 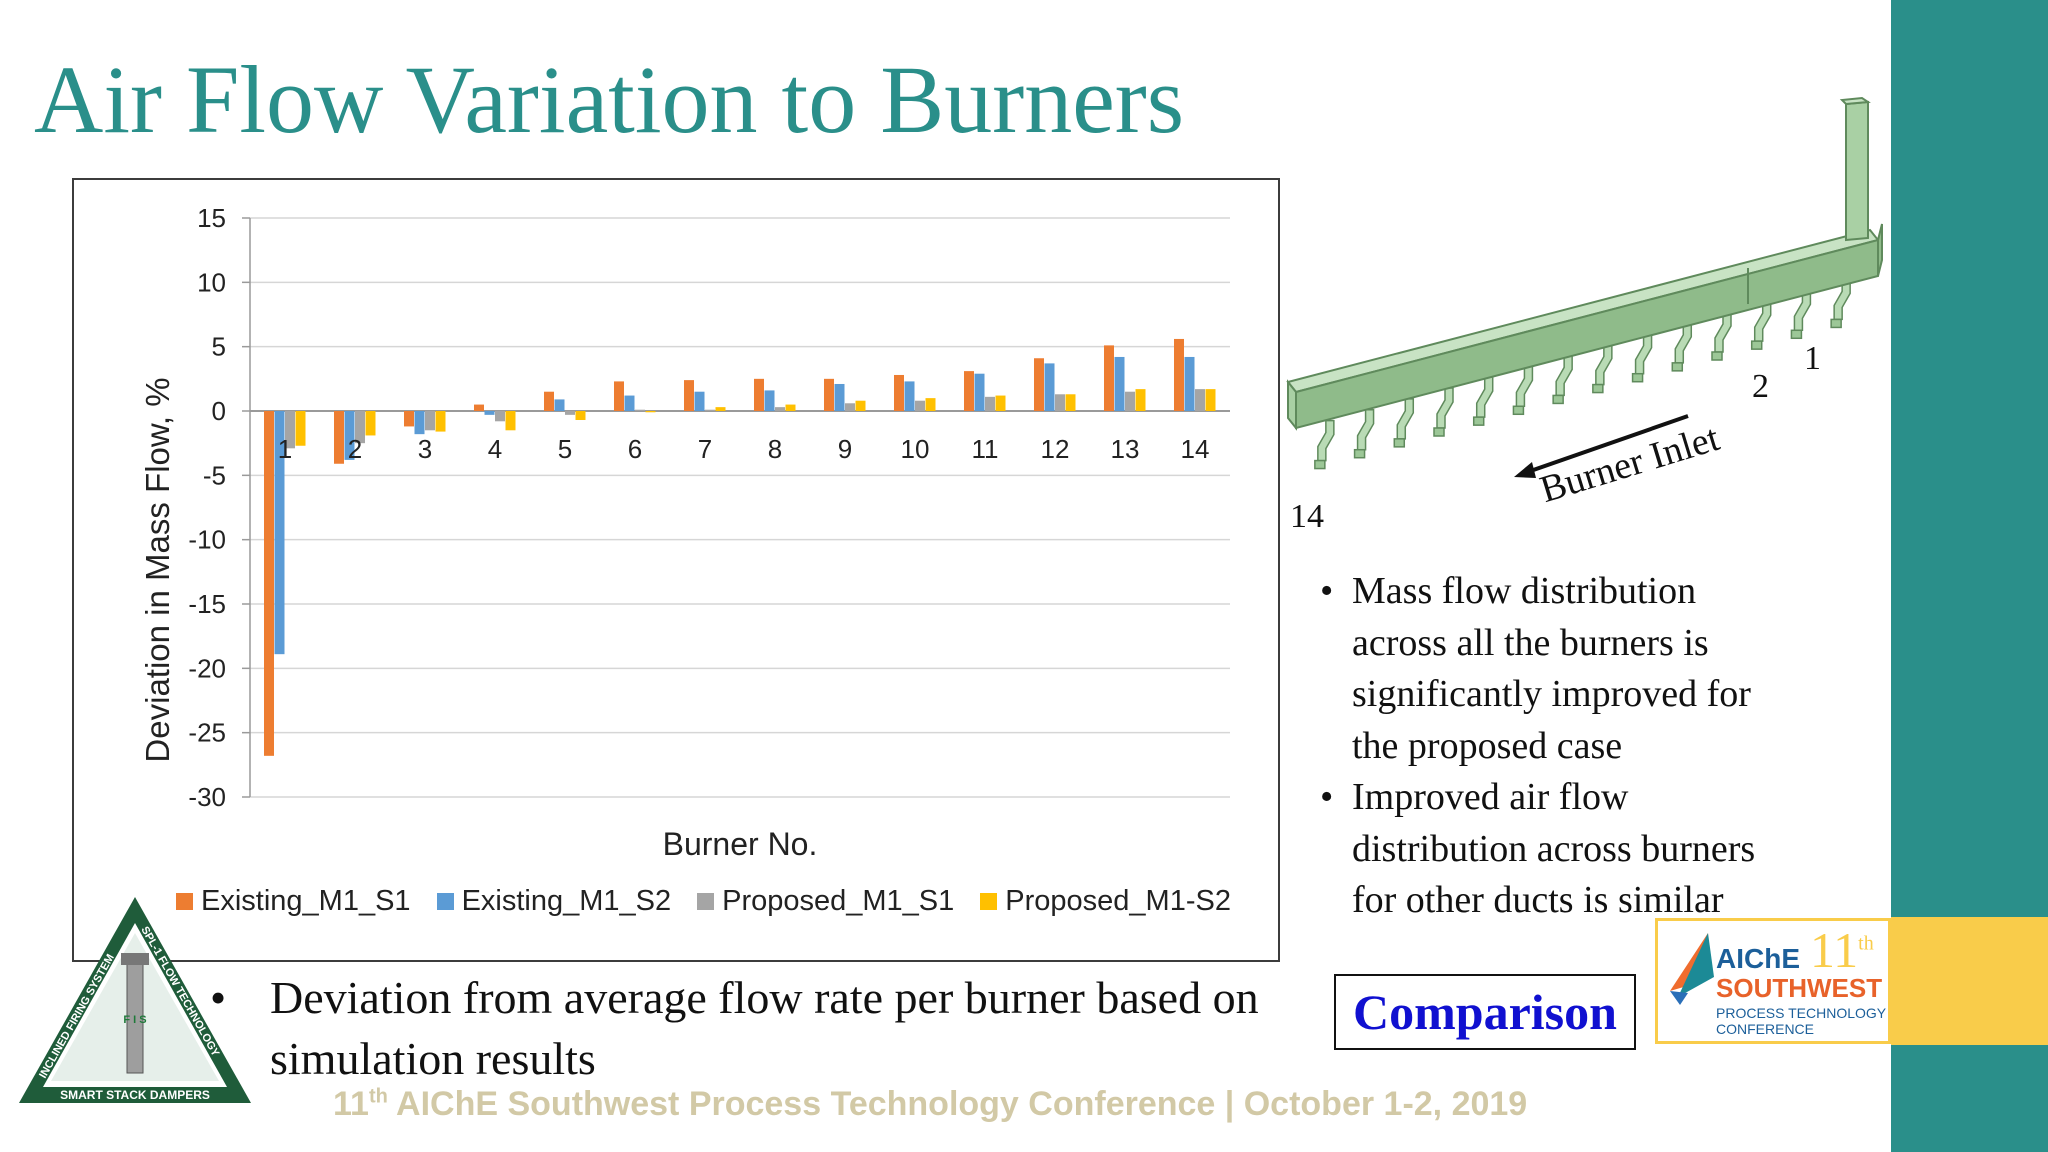 What do you see at coordinates (425, 449) in the screenshot?
I see `x-tick-label: 3` at bounding box center [425, 449].